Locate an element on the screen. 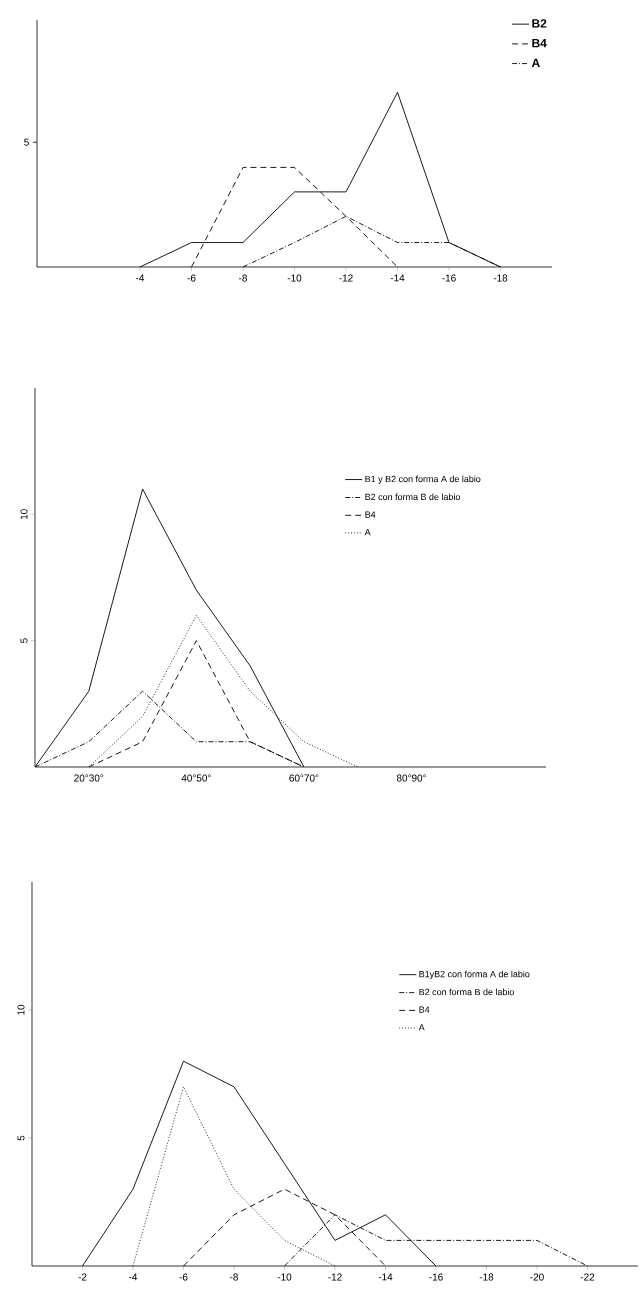 The image size is (643, 1299). x-tick-label: 40°50° is located at coordinates (196, 778).